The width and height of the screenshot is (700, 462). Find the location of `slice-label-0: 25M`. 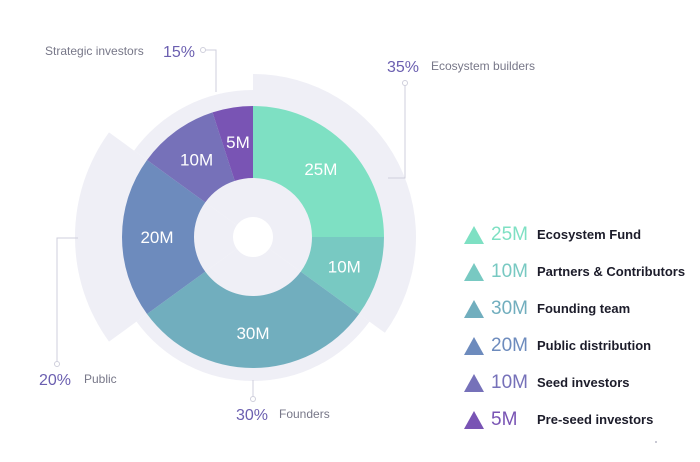

slice-label-0: 25M is located at coordinates (320, 169).